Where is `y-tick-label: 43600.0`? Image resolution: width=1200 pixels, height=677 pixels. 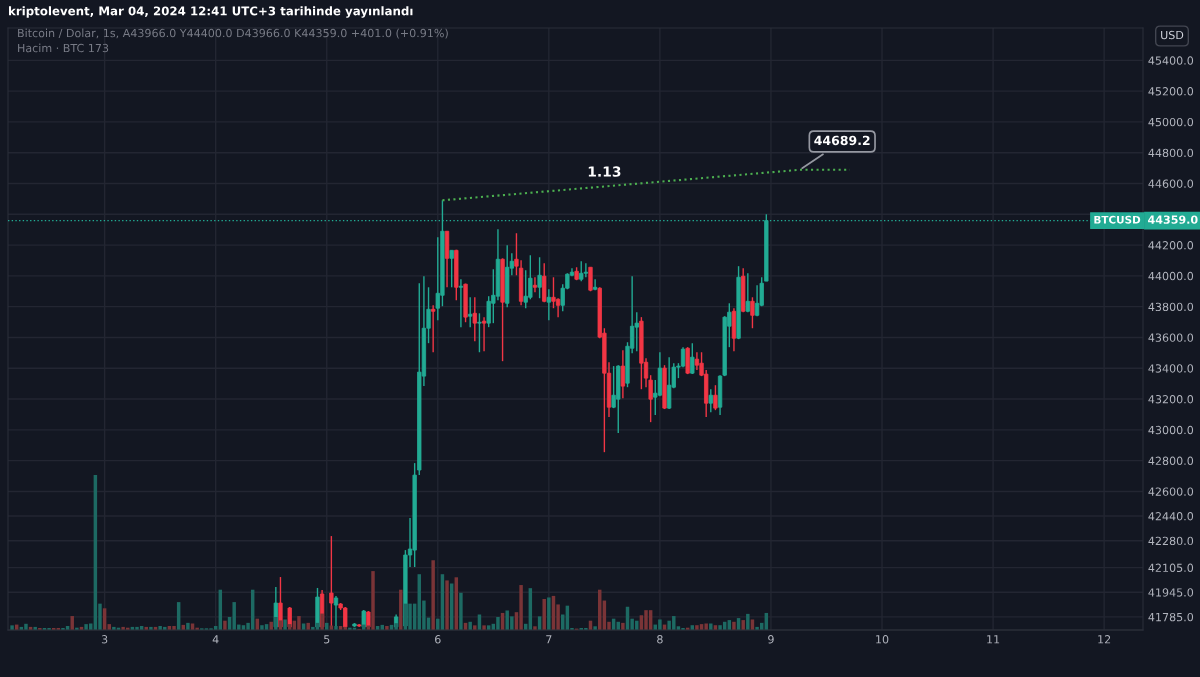
y-tick-label: 43600.0 is located at coordinates (1171, 337).